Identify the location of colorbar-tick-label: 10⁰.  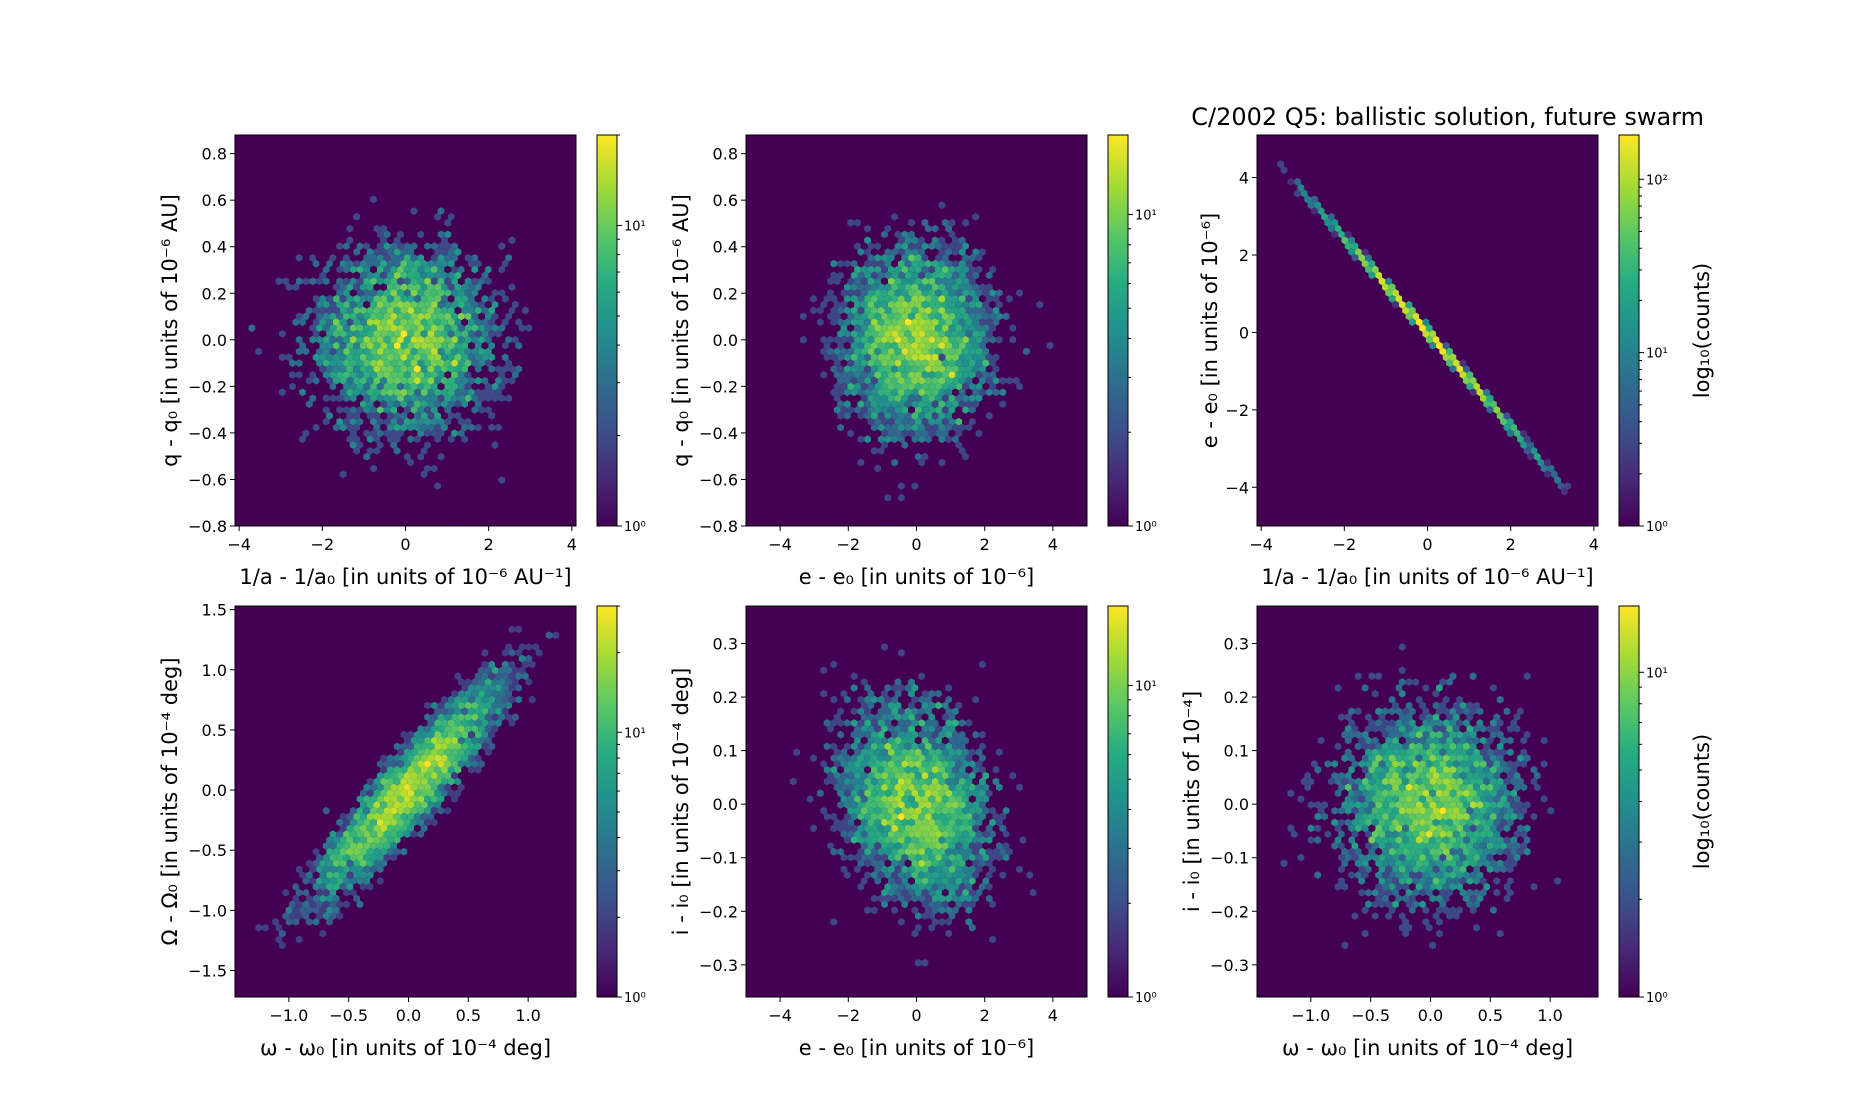
(1146, 998).